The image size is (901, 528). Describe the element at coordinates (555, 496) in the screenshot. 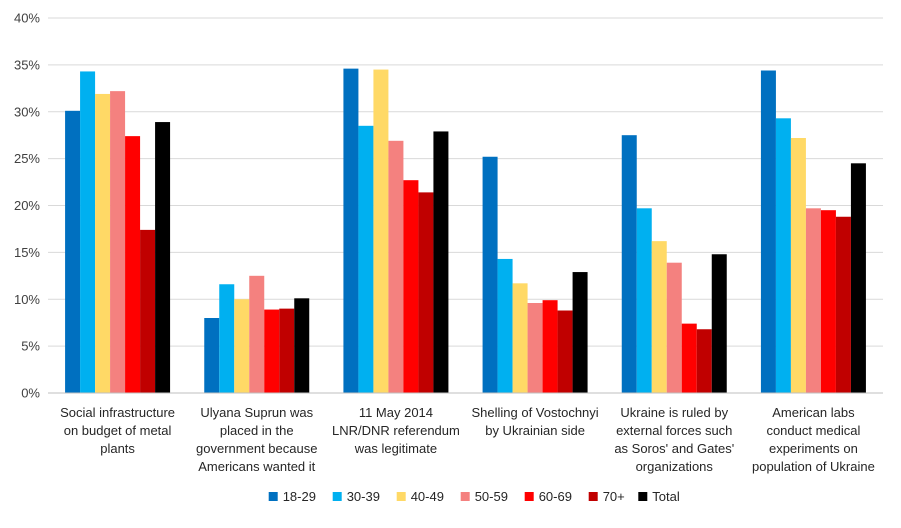

I see `legend-label: 60-69` at that location.